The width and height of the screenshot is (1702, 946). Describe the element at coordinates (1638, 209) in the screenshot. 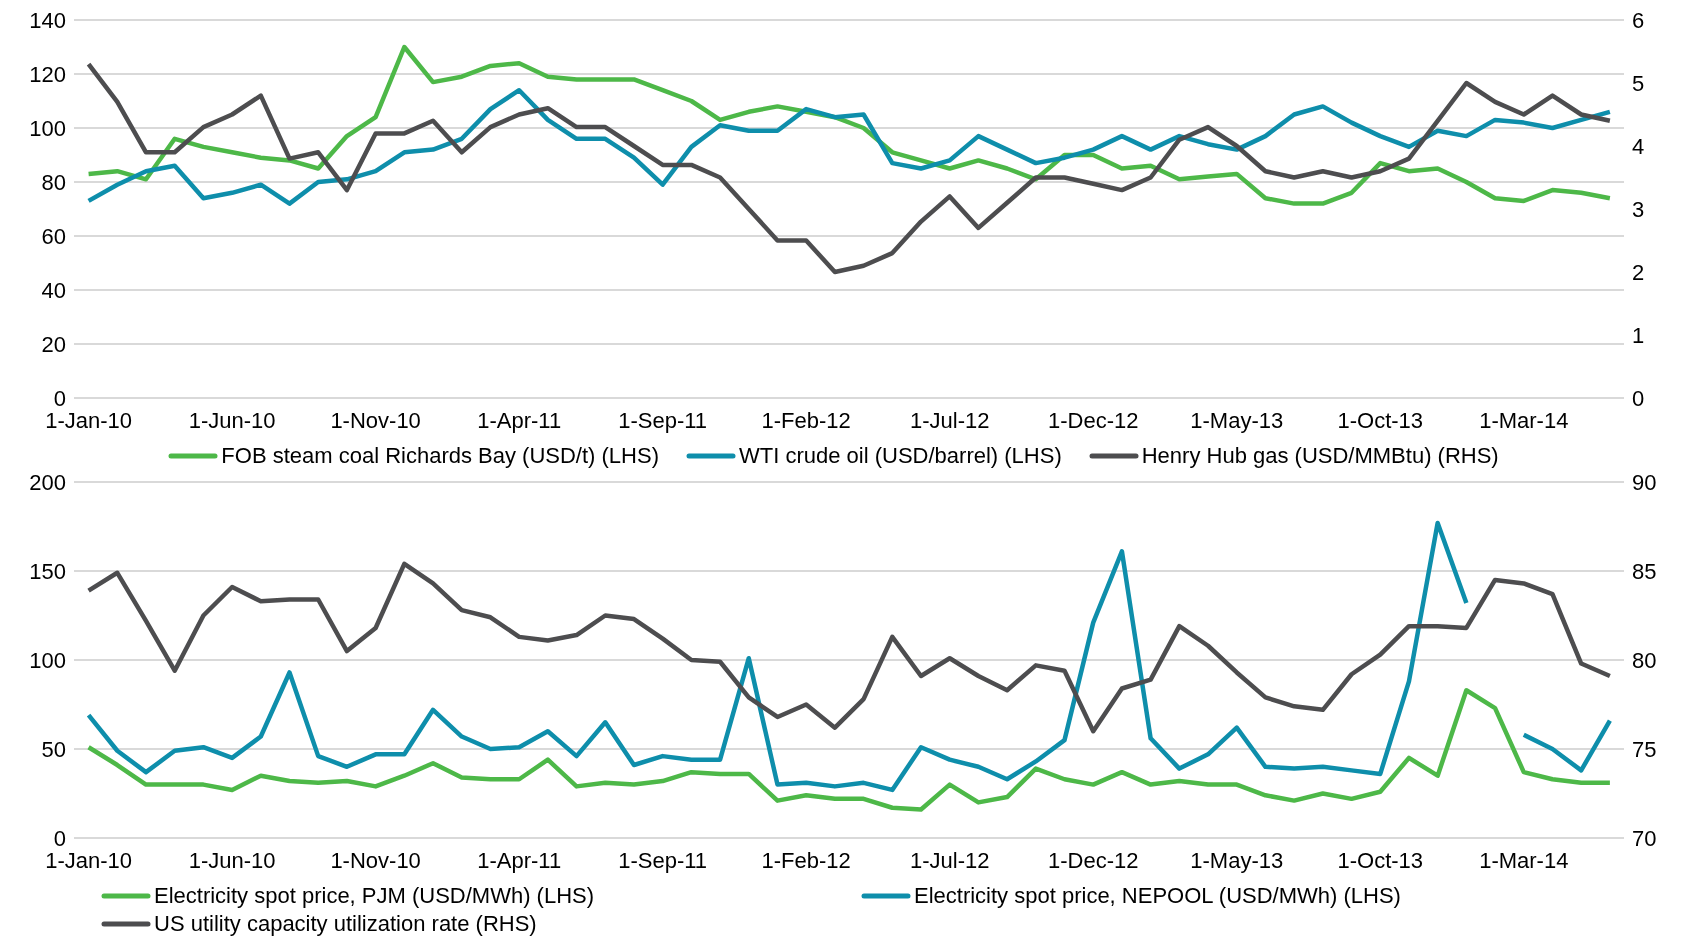

I see `y2-tick-label: 3` at that location.